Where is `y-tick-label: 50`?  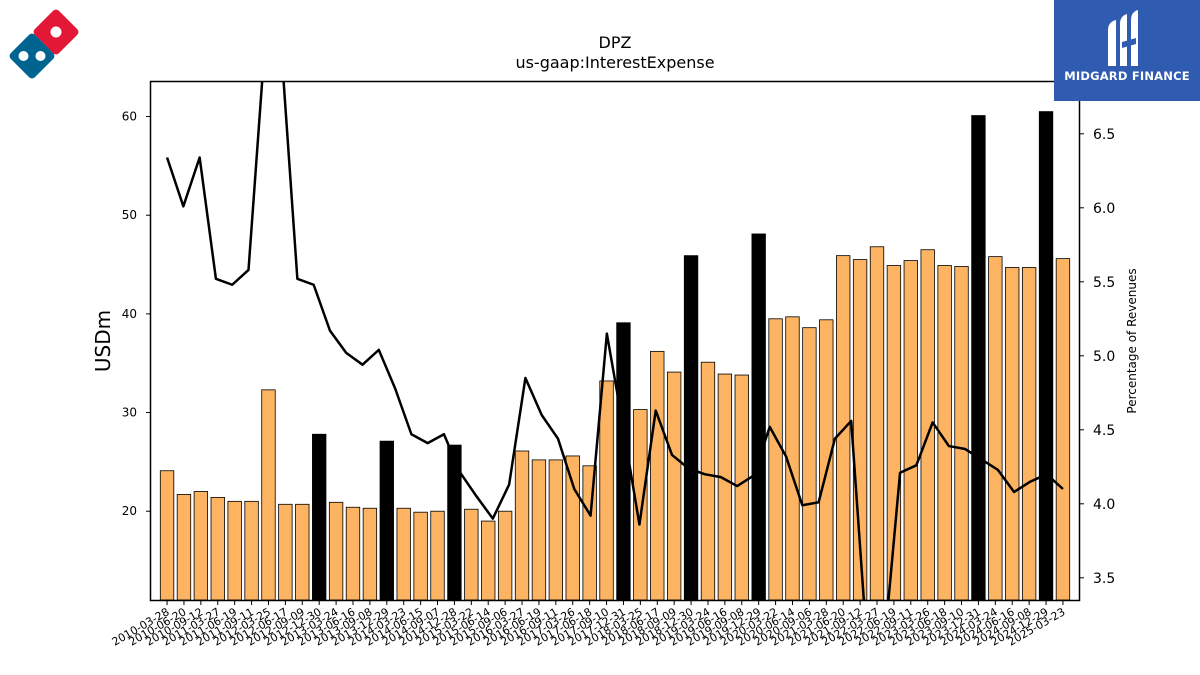 y-tick-label: 50 is located at coordinates (129, 215).